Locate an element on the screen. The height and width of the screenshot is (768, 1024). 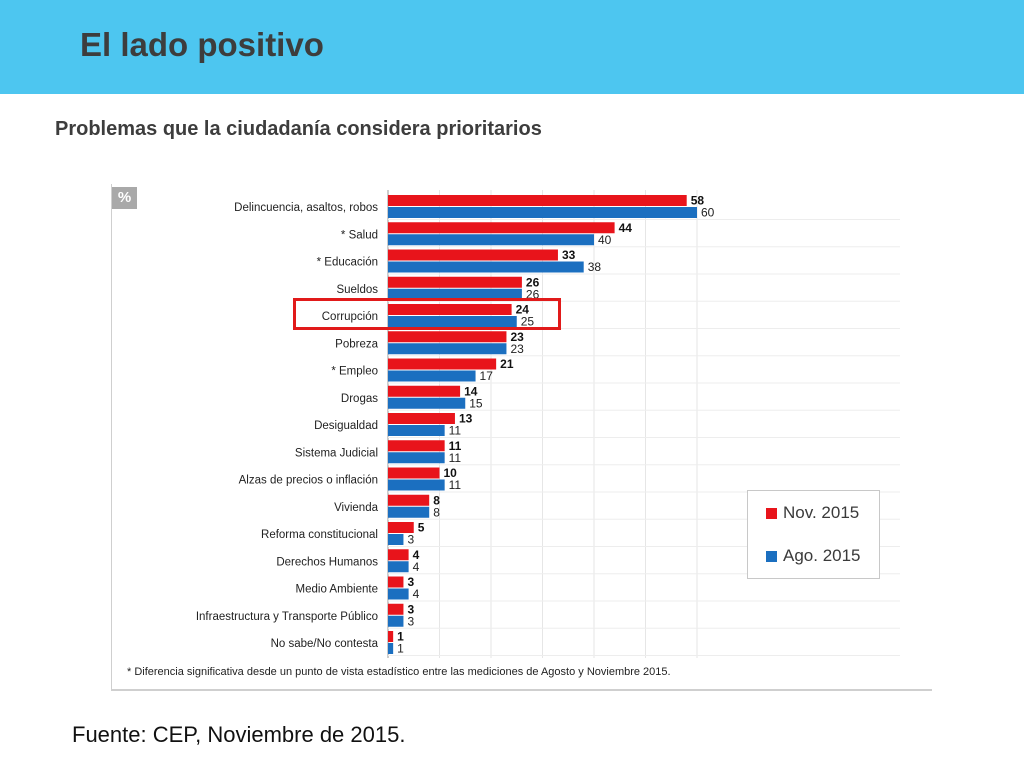
category-label: Derechos Humanos is located at coordinates (327, 562).